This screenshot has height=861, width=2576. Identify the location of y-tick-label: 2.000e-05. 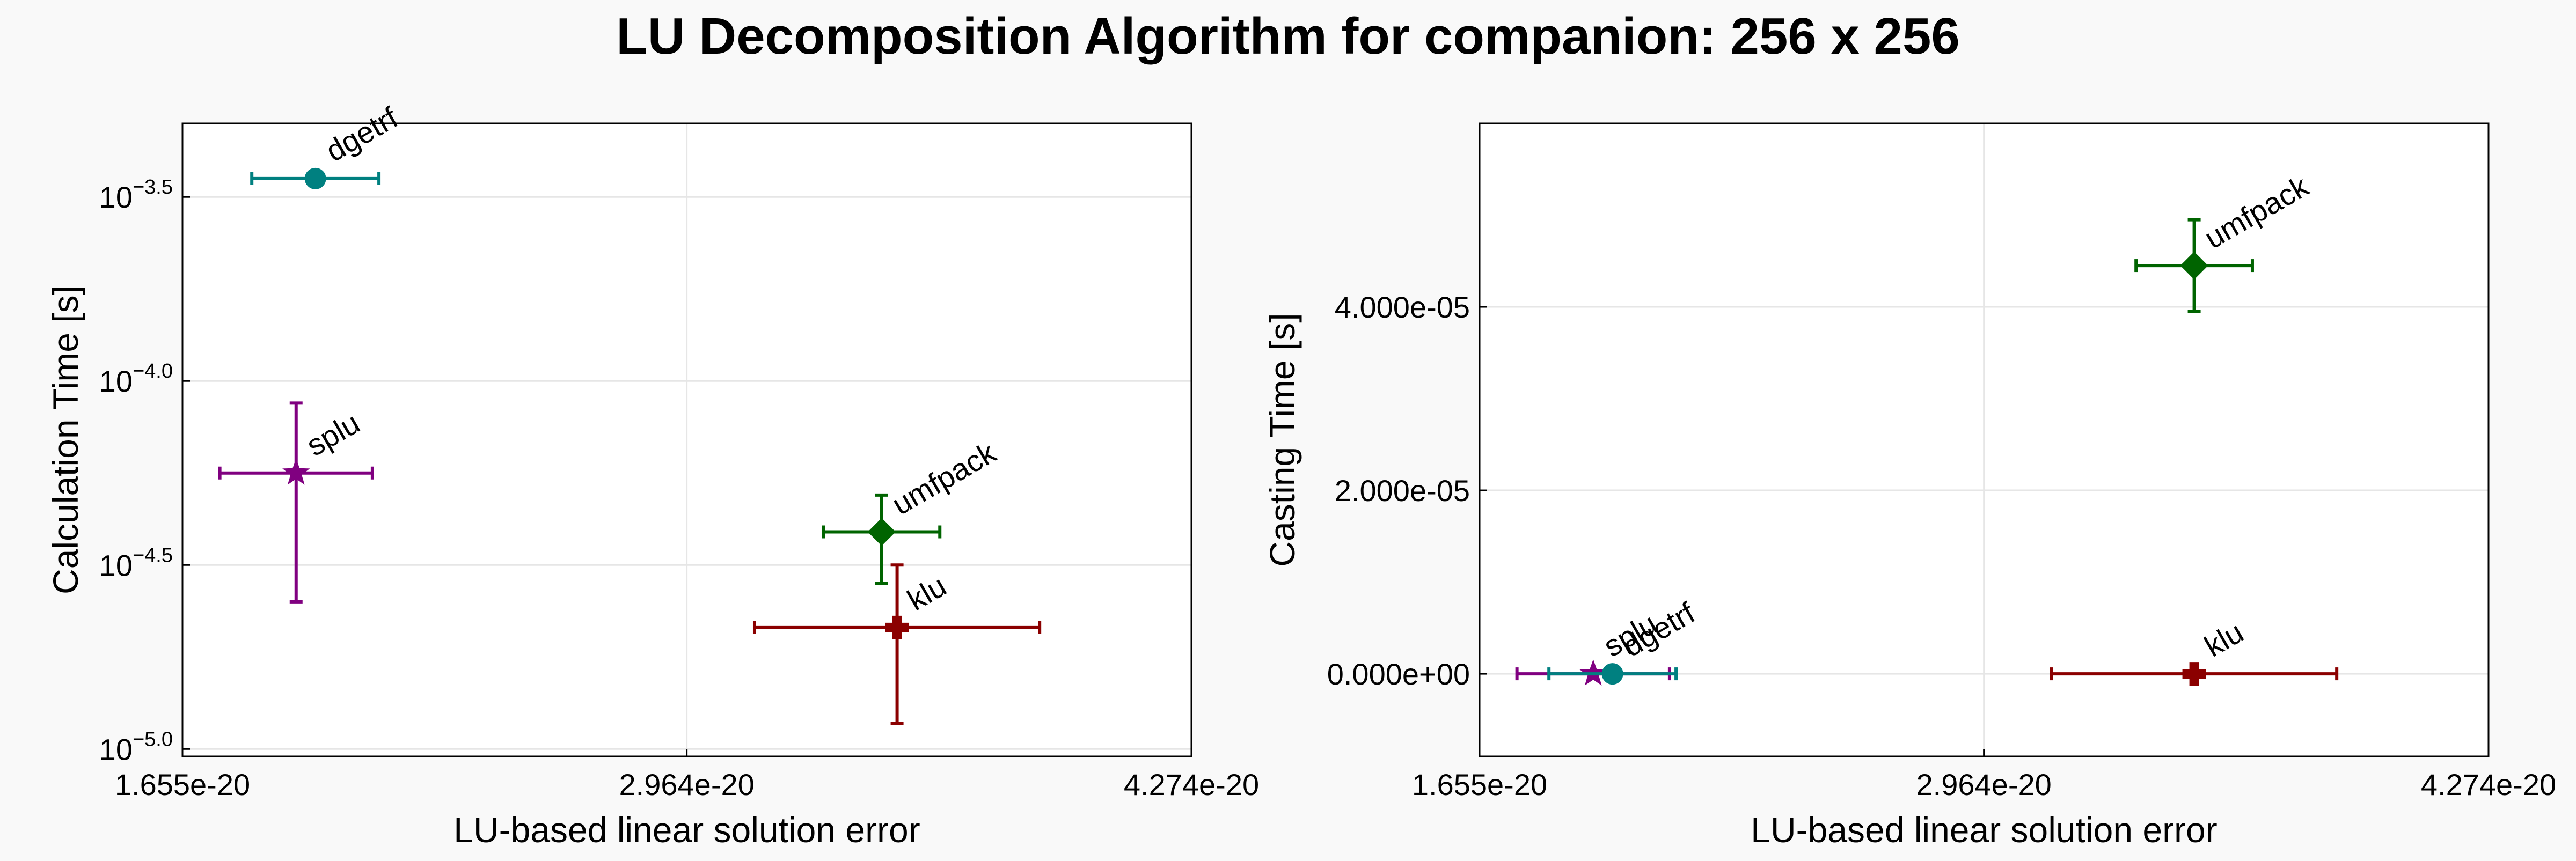
(1402, 490).